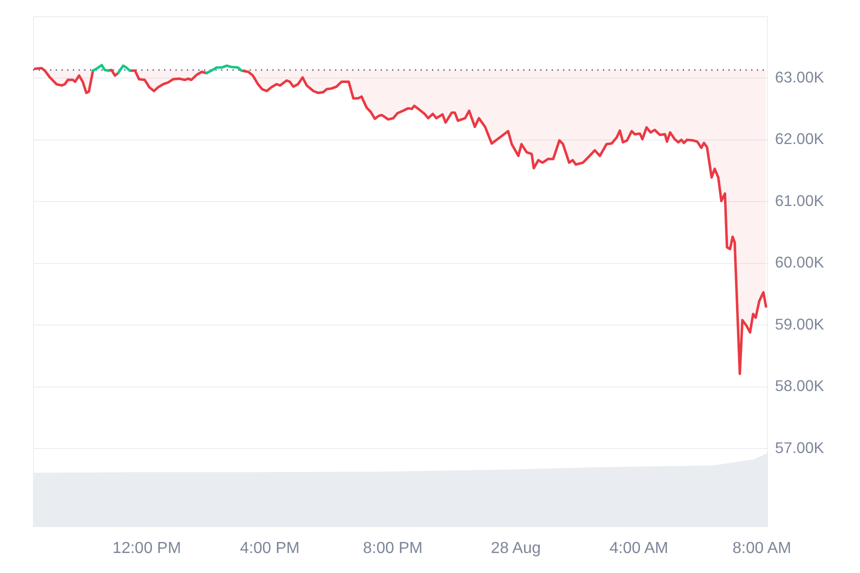 This screenshot has width=860, height=573. I want to click on y-tick-label: 59.00K, so click(800, 325).